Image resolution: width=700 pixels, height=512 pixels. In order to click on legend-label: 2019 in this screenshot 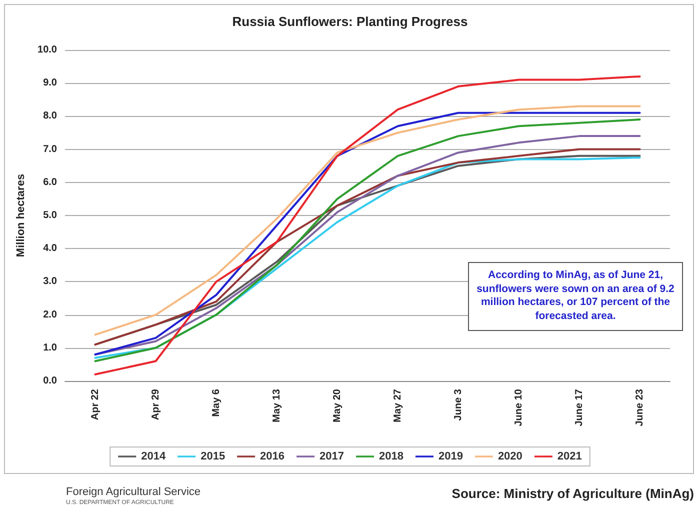, I will do `click(450, 456)`.